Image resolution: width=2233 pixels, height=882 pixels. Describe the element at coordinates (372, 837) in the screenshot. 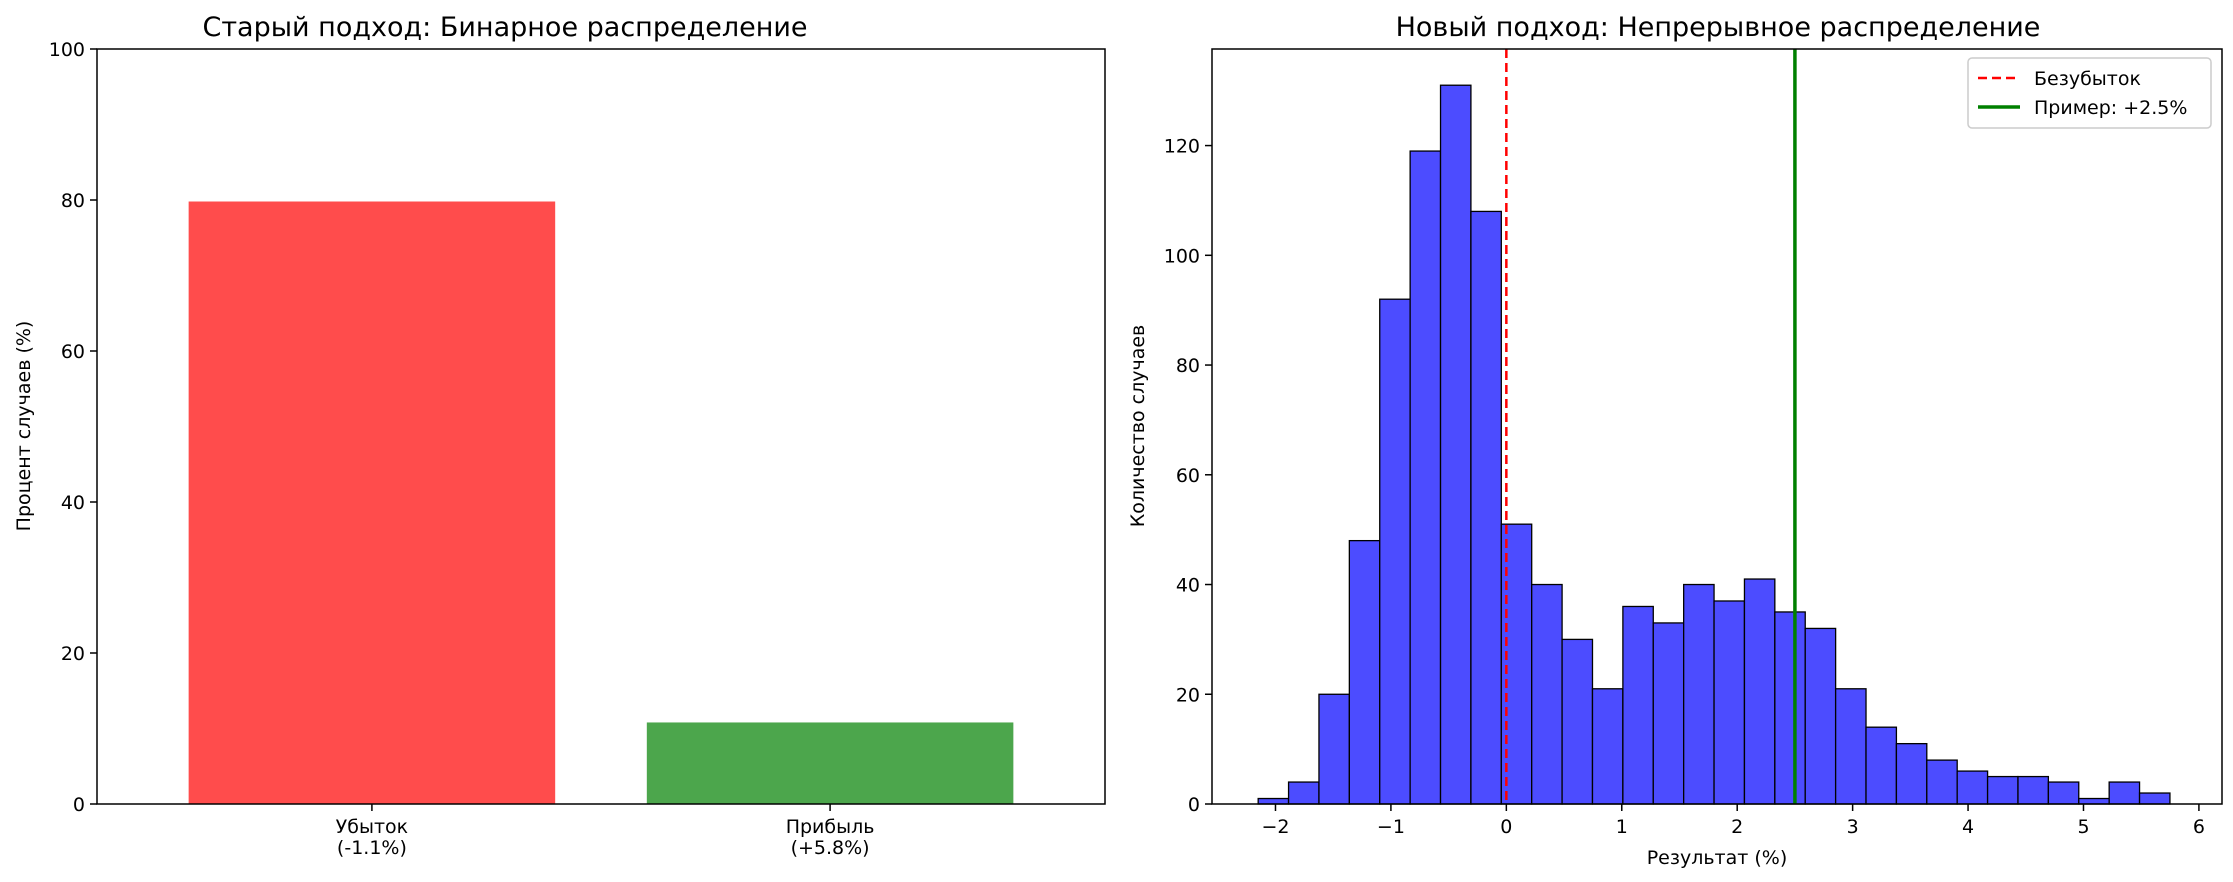

I see `x-tick-label: Убыток (-1.1%)` at that location.